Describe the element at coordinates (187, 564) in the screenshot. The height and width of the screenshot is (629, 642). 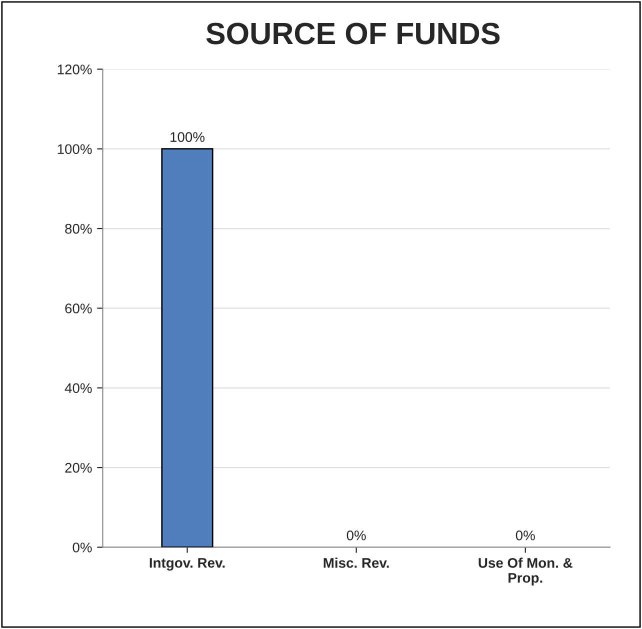
I see `x-tick-label: Intgov. Rev.` at that location.